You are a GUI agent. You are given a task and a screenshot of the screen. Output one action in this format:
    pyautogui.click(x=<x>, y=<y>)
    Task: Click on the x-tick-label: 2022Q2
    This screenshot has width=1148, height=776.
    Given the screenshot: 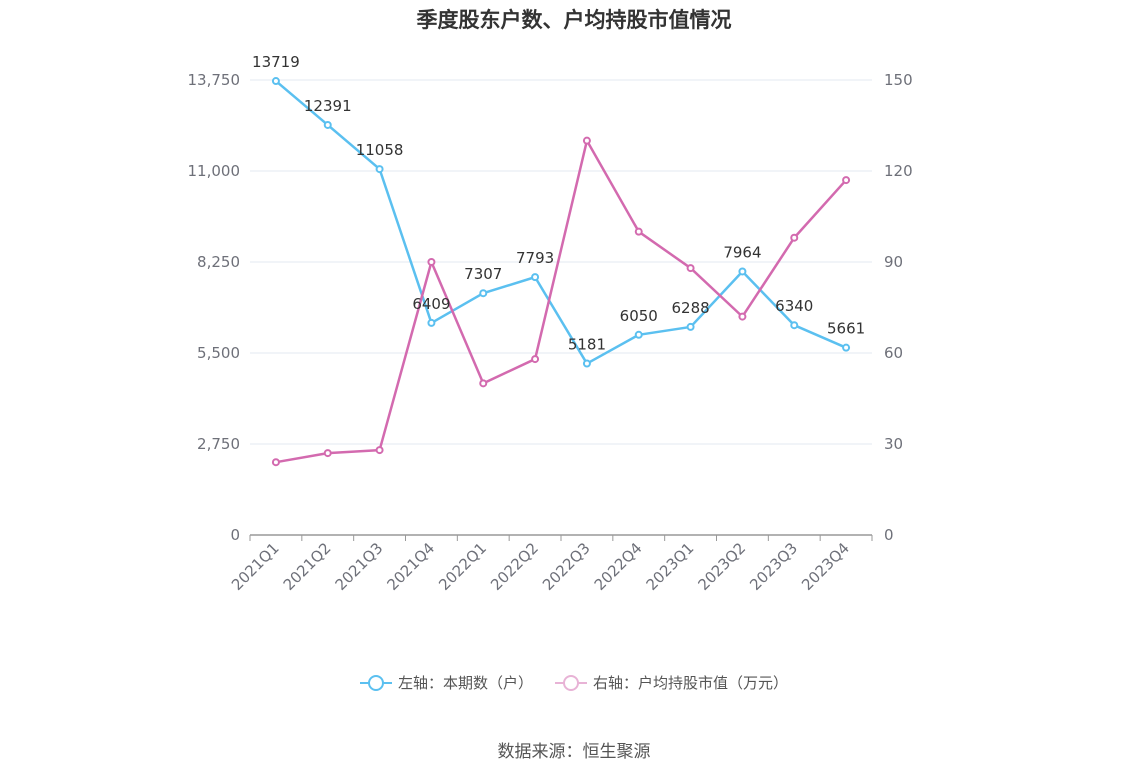 What is the action you would take?
    pyautogui.click(x=514, y=566)
    